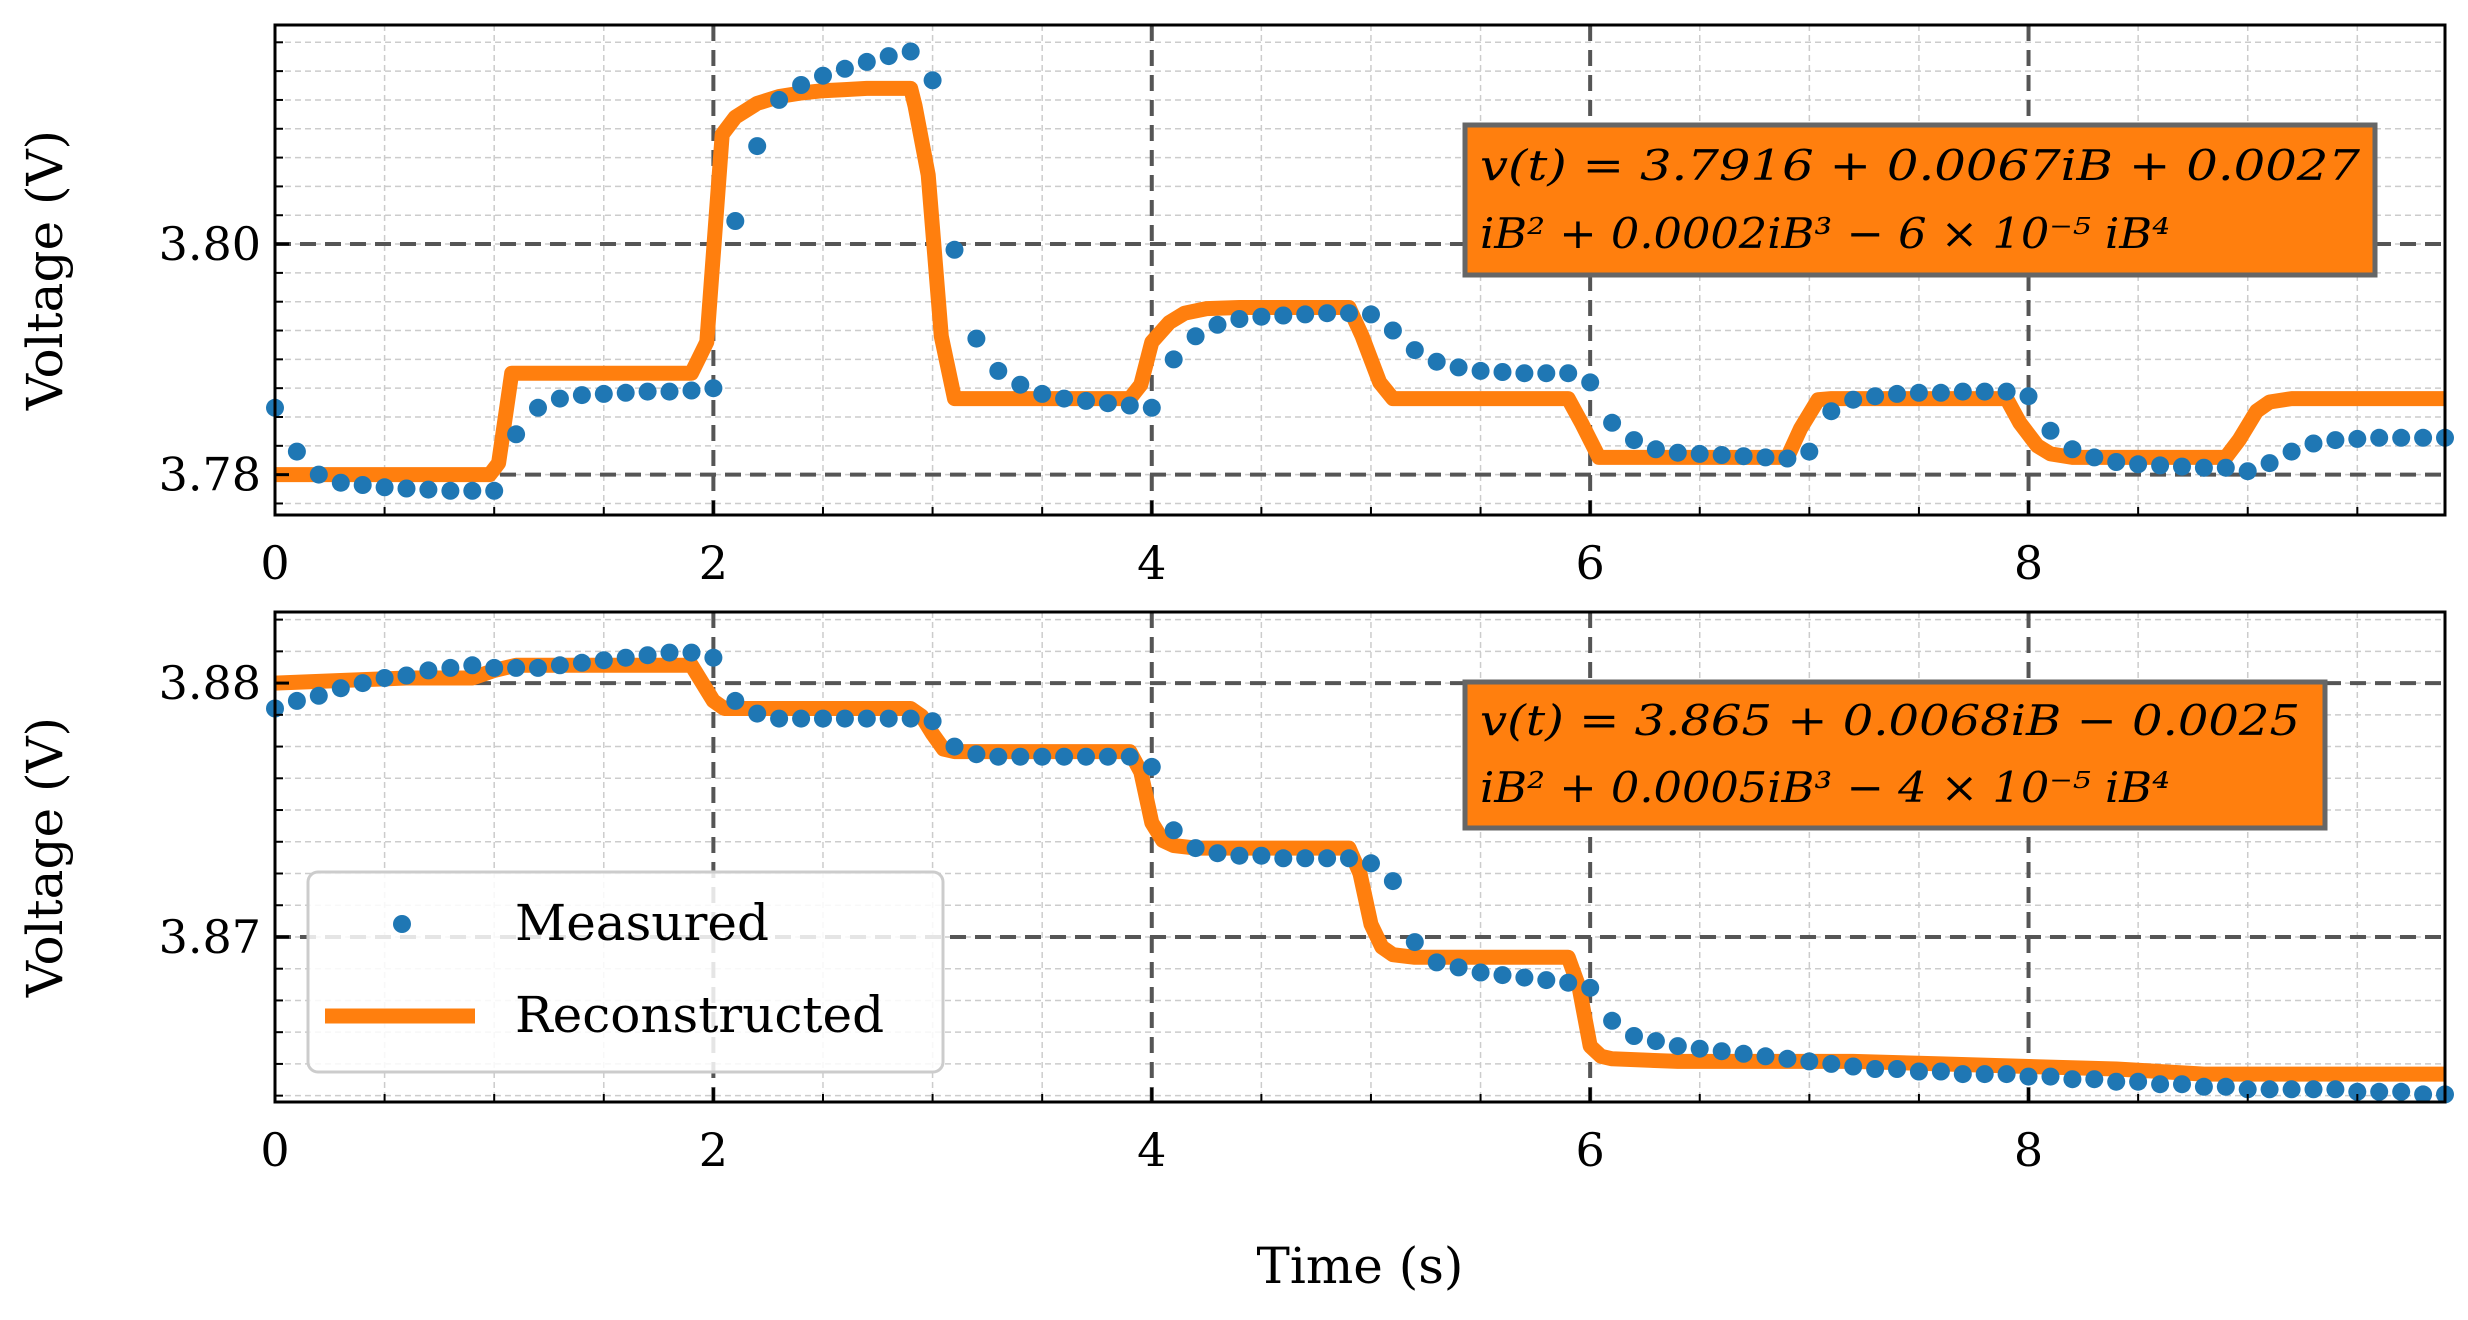  I want to click on bottom-equation-line2: iB² + 0.0005iB³ − 4 × 10⁻⁵ iB⁴, so click(1825, 787).